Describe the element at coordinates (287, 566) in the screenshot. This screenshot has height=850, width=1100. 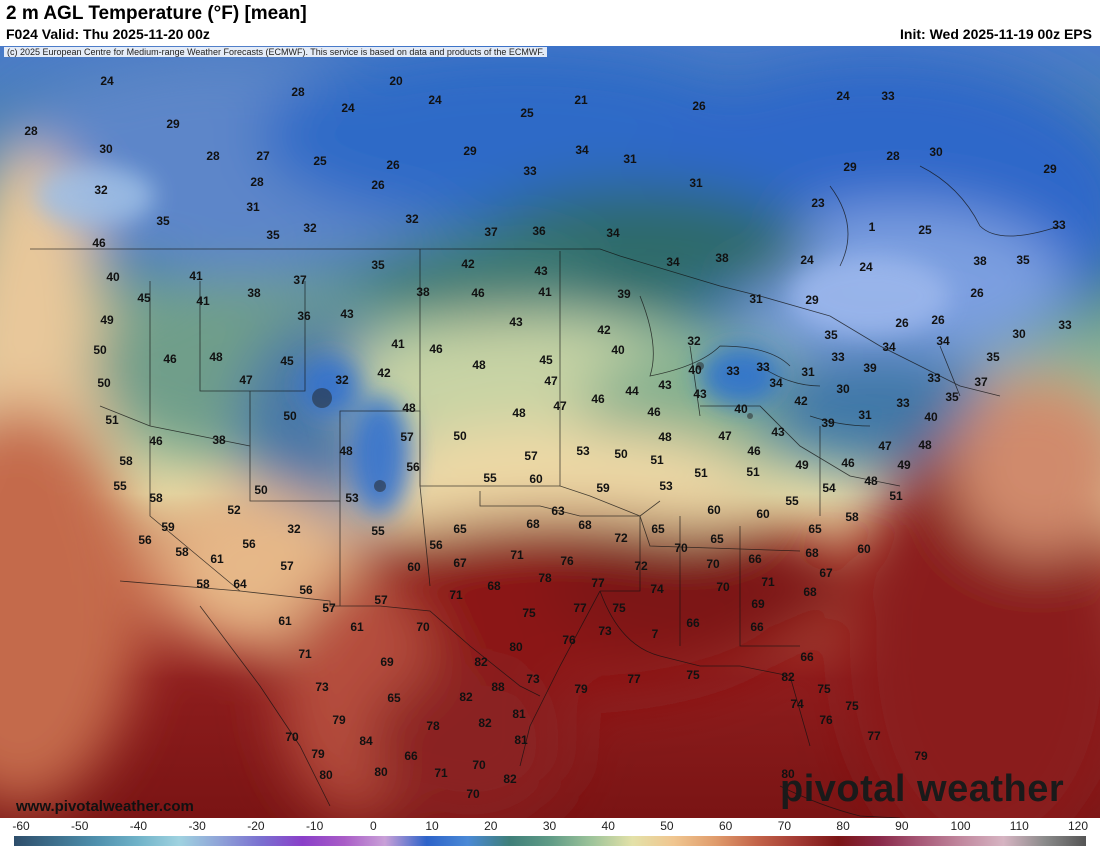
I see `temperature-label: 57` at that location.